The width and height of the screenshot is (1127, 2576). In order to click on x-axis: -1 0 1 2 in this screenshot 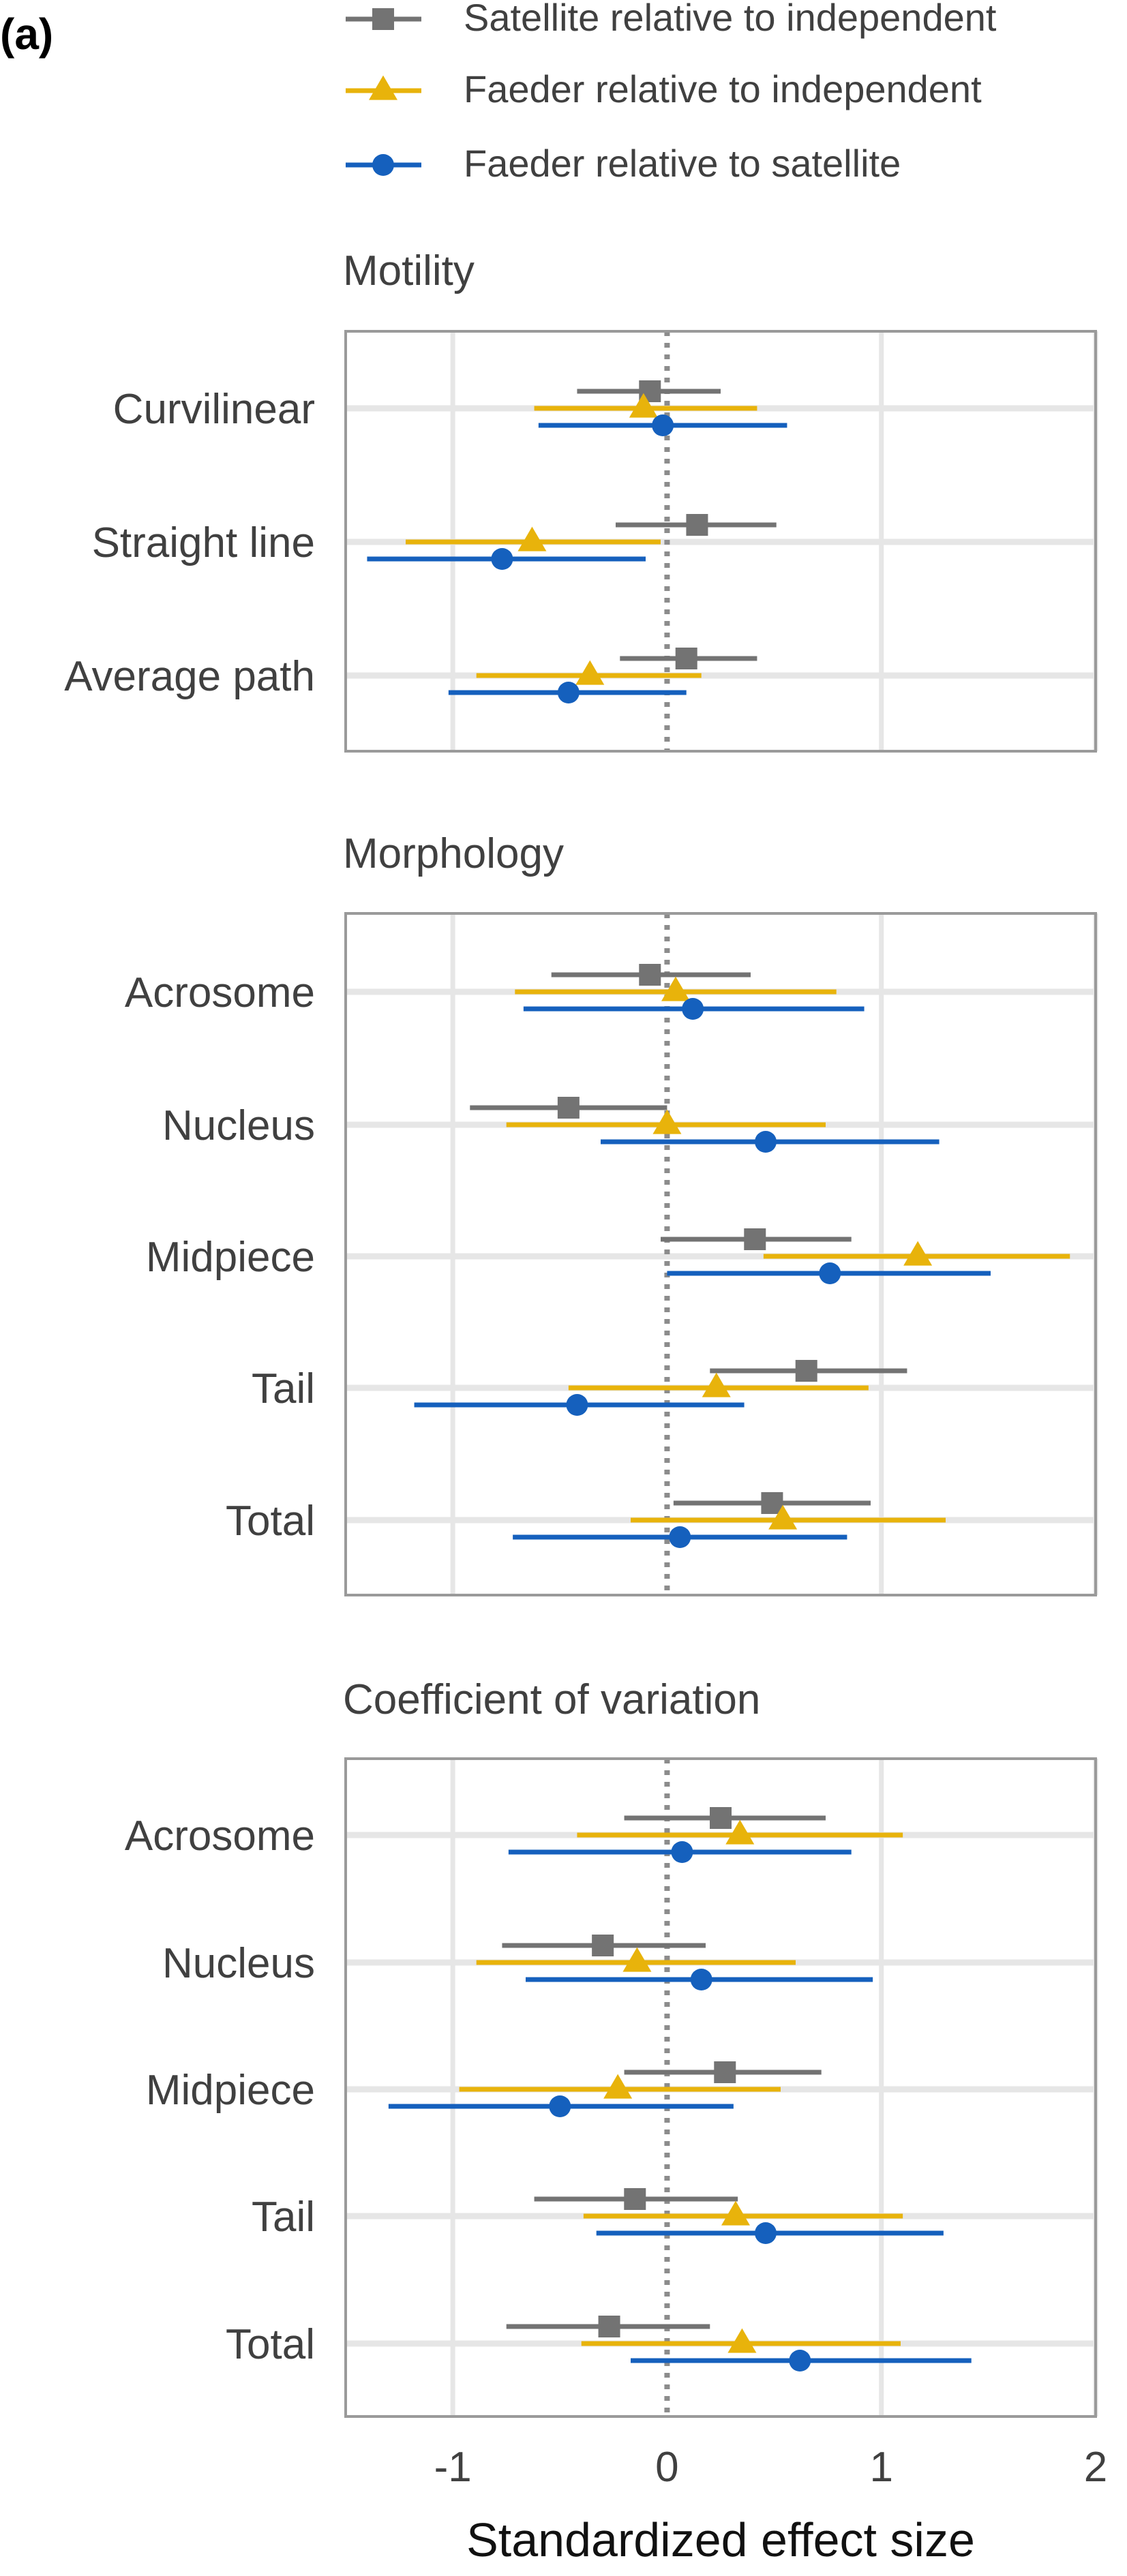, I will do `click(771, 2467)`.